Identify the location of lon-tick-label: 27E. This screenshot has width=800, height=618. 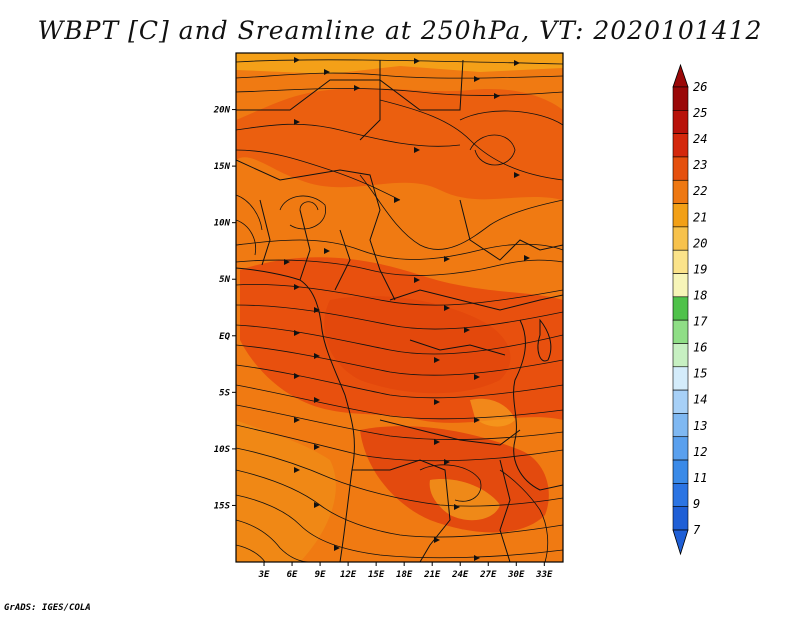
(488, 575).